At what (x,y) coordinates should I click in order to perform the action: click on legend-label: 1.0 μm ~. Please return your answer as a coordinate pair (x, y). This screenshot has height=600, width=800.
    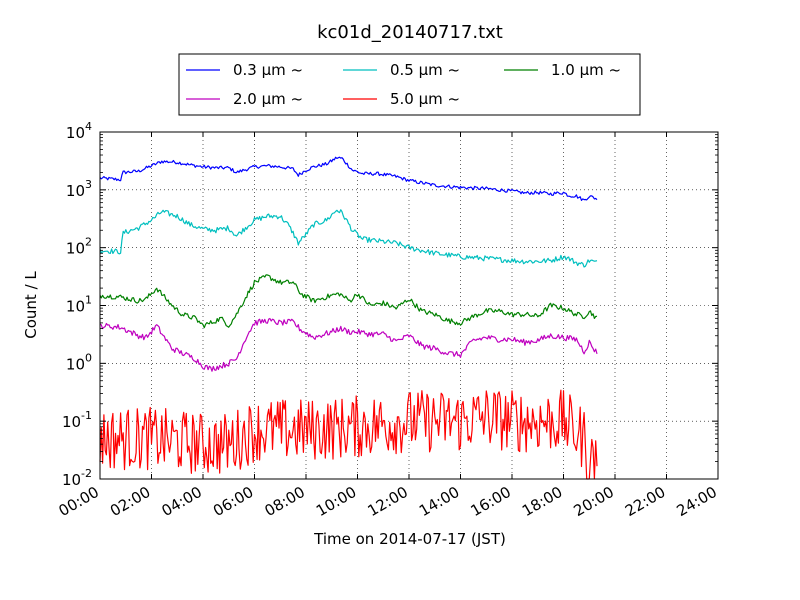
    Looking at the image, I should click on (586, 70).